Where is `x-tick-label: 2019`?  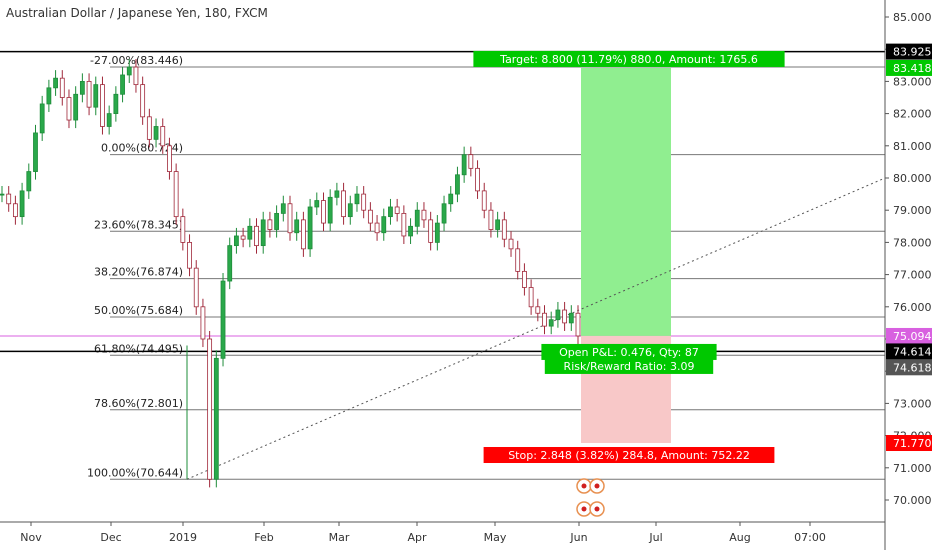 x-tick-label: 2019 is located at coordinates (183, 537).